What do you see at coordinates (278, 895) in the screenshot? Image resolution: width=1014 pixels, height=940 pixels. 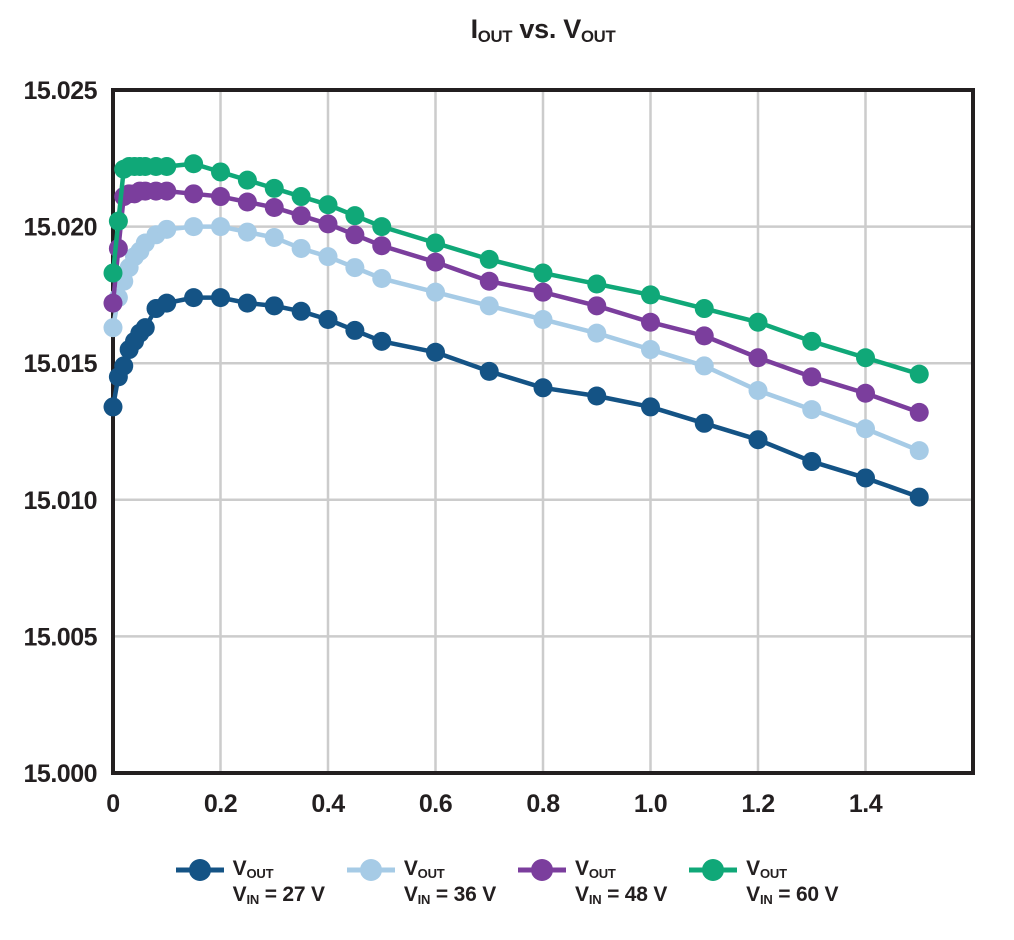 I see `legend-label-condition: VIN = 27 V` at bounding box center [278, 895].